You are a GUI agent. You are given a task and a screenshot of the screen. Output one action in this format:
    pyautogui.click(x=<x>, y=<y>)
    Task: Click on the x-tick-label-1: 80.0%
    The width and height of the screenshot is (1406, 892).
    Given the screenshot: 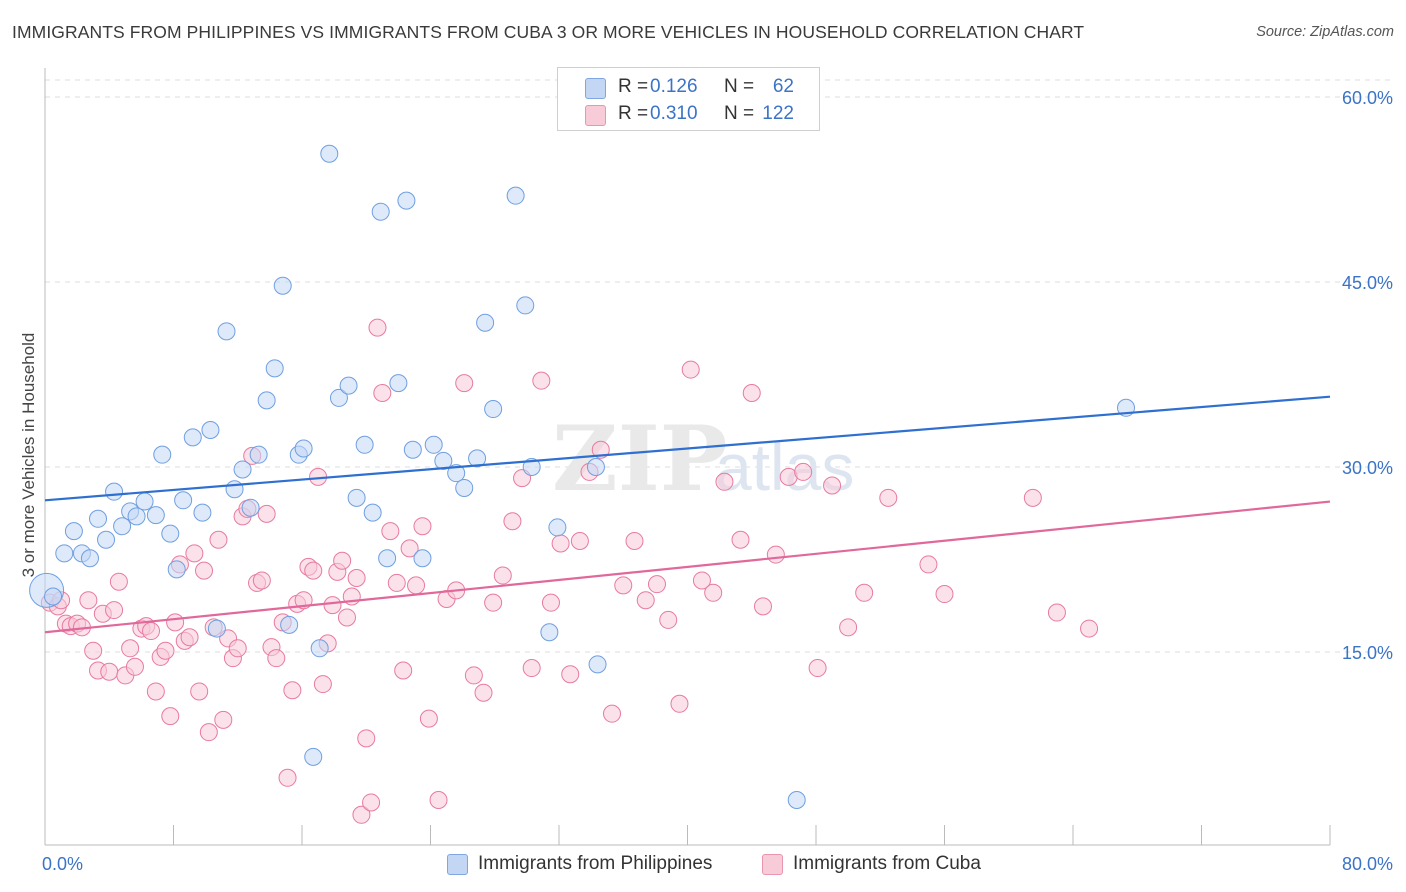 What is the action you would take?
    pyautogui.click(x=1367, y=864)
    